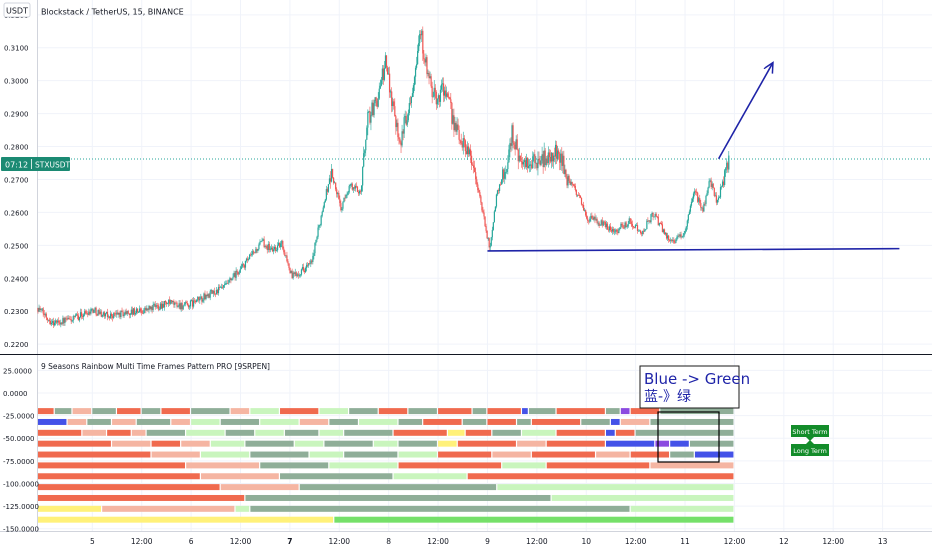 Image resolution: width=932 pixels, height=550 pixels. I want to click on short-term-tag, so click(810, 431).